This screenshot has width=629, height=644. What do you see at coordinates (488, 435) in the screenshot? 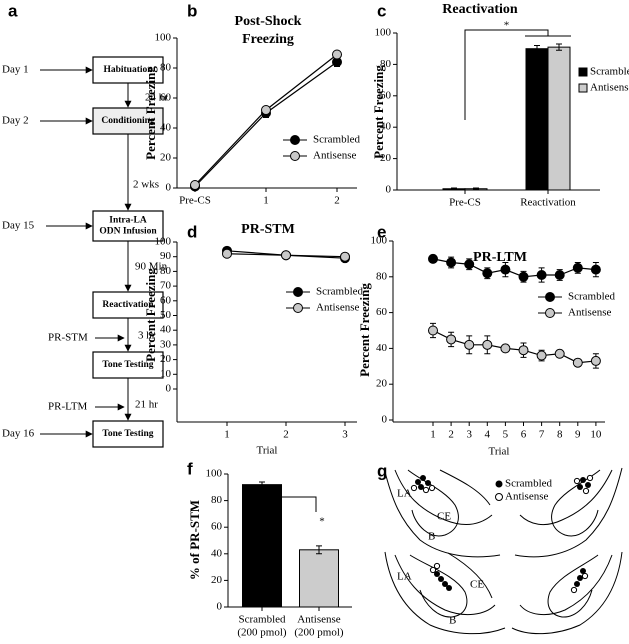
I see `x-tick-label: 4` at bounding box center [488, 435].